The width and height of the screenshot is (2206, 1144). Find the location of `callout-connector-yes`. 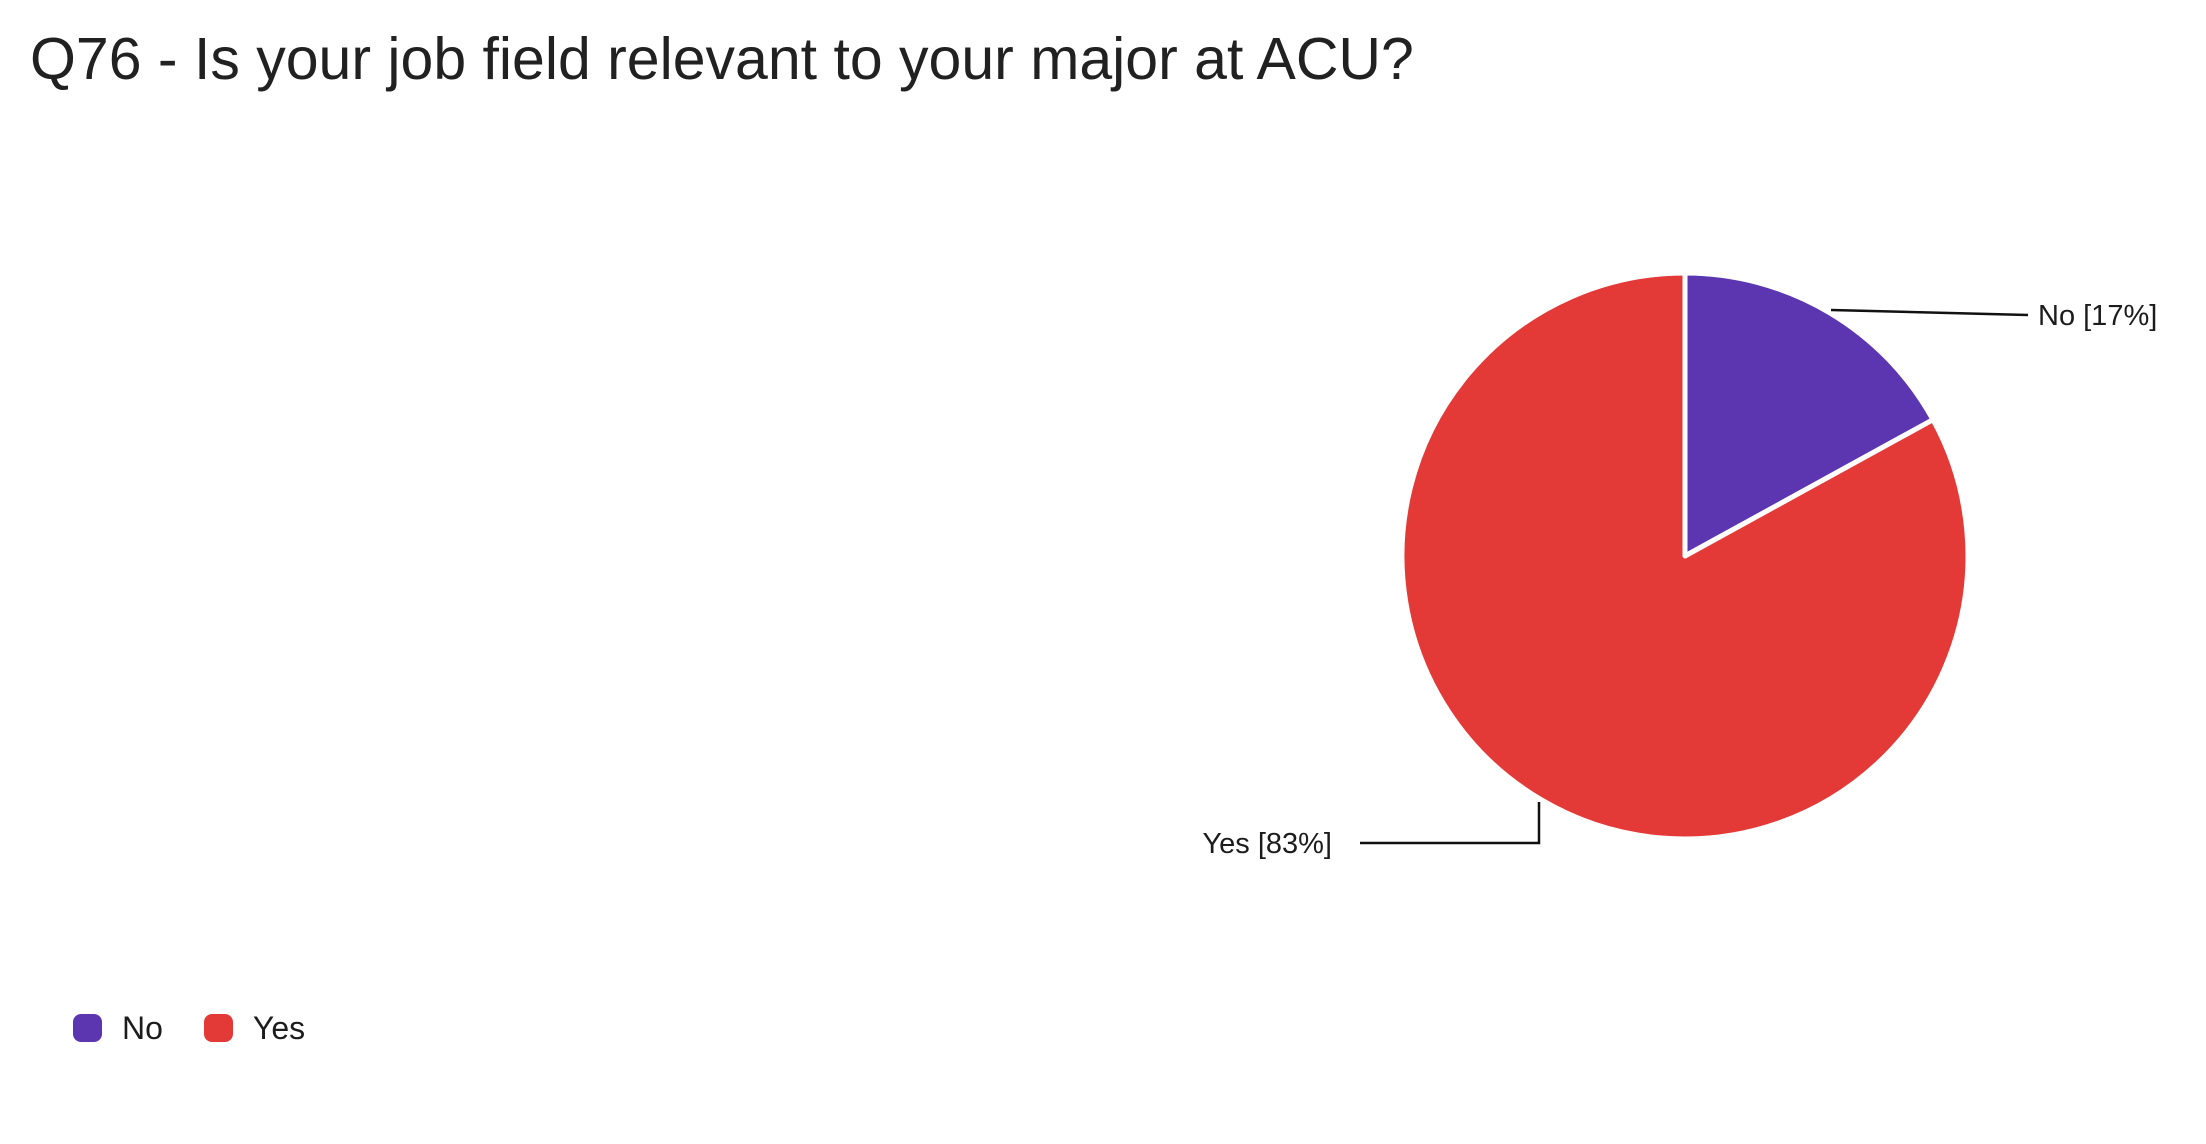

callout-connector-yes is located at coordinates (1450, 823).